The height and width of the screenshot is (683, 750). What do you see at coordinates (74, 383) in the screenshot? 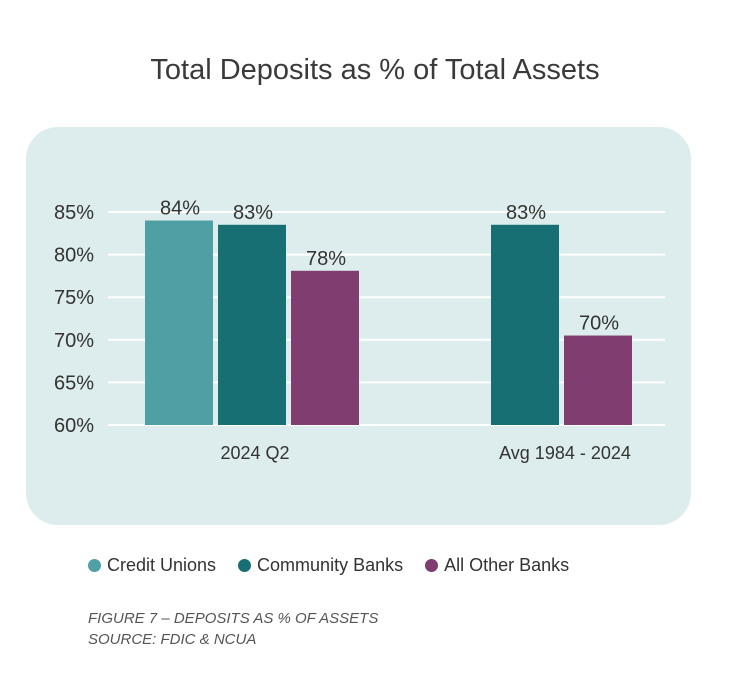
I see `y-tick-label: 65%` at bounding box center [74, 383].